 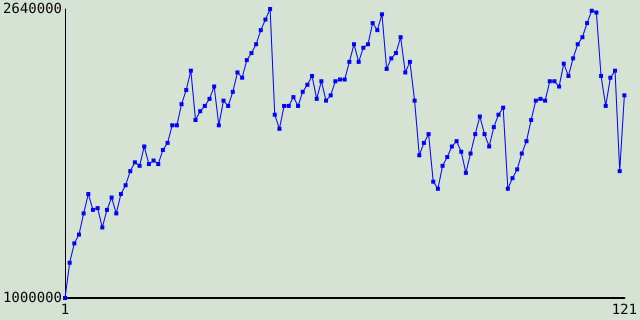 I want to click on y-tick-label: 2640000, so click(x=32, y=9).